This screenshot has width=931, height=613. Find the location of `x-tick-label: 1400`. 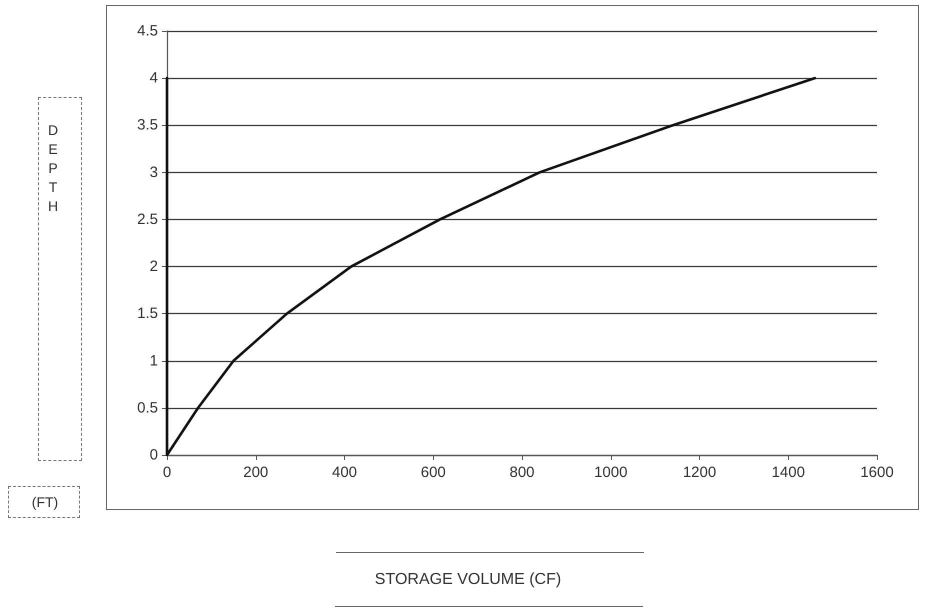

x-tick-label: 1400 is located at coordinates (788, 472).